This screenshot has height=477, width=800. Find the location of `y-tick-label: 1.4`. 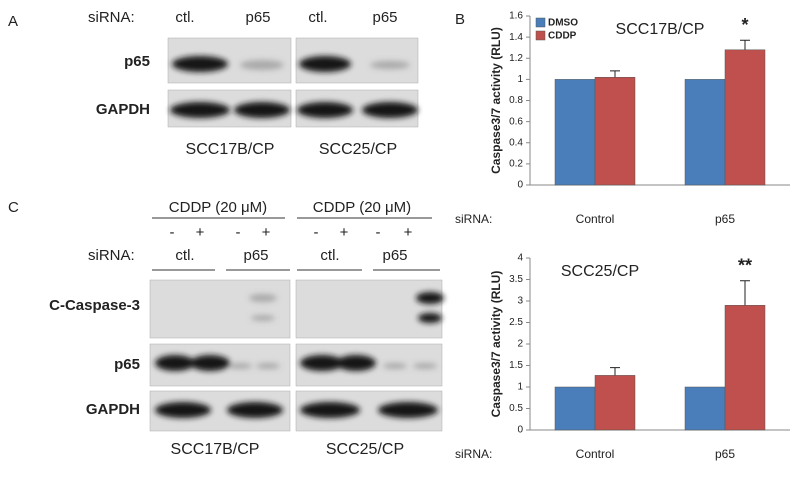

y-tick-label: 1.4 is located at coordinates (516, 37).